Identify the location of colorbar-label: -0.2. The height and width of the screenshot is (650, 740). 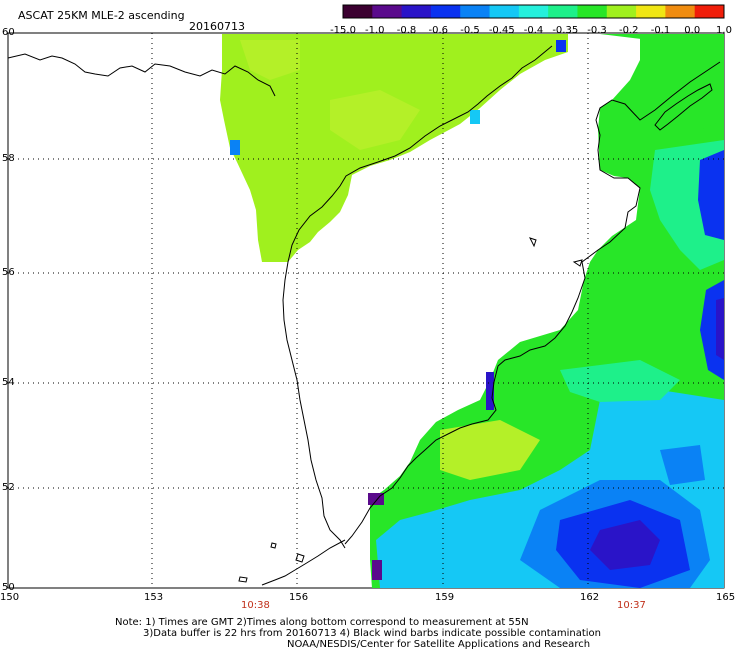
(628, 30).